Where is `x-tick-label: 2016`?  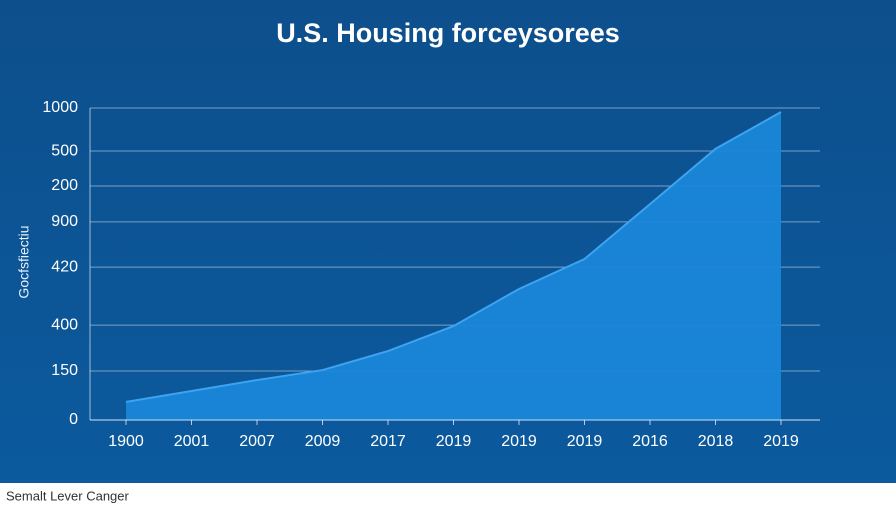 x-tick-label: 2016 is located at coordinates (650, 441).